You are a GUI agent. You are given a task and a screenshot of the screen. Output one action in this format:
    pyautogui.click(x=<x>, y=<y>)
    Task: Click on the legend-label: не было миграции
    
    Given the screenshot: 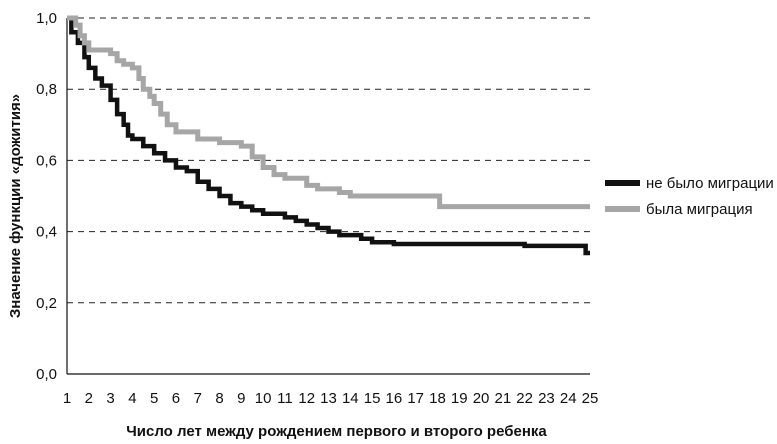 What is the action you would take?
    pyautogui.click(x=710, y=183)
    